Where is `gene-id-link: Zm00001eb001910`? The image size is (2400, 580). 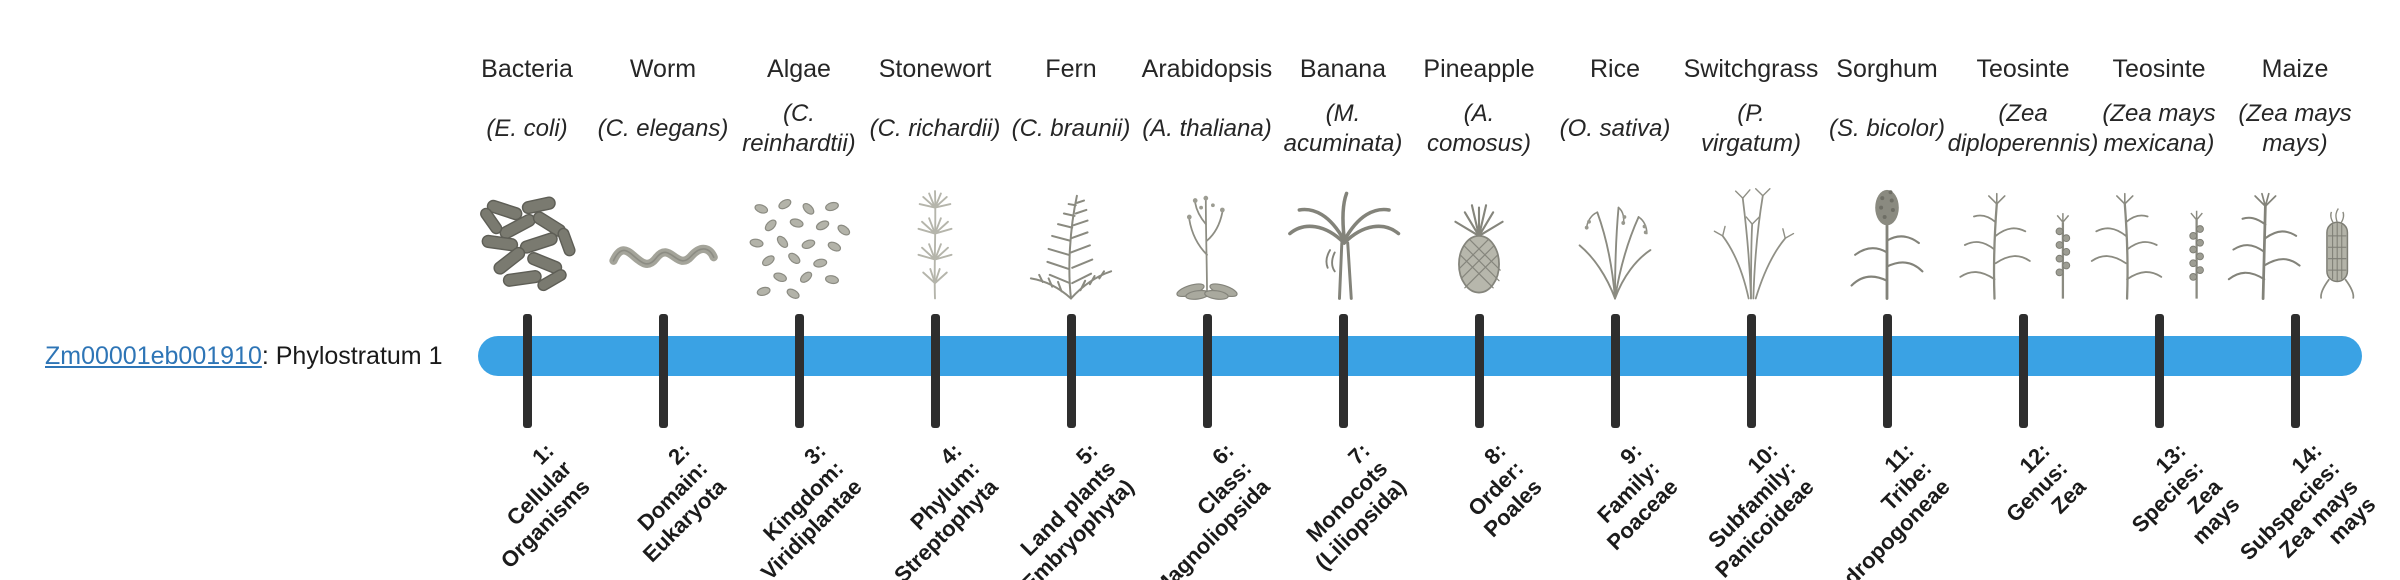
gene-id-link: Zm00001eb001910 is located at coordinates (153, 356).